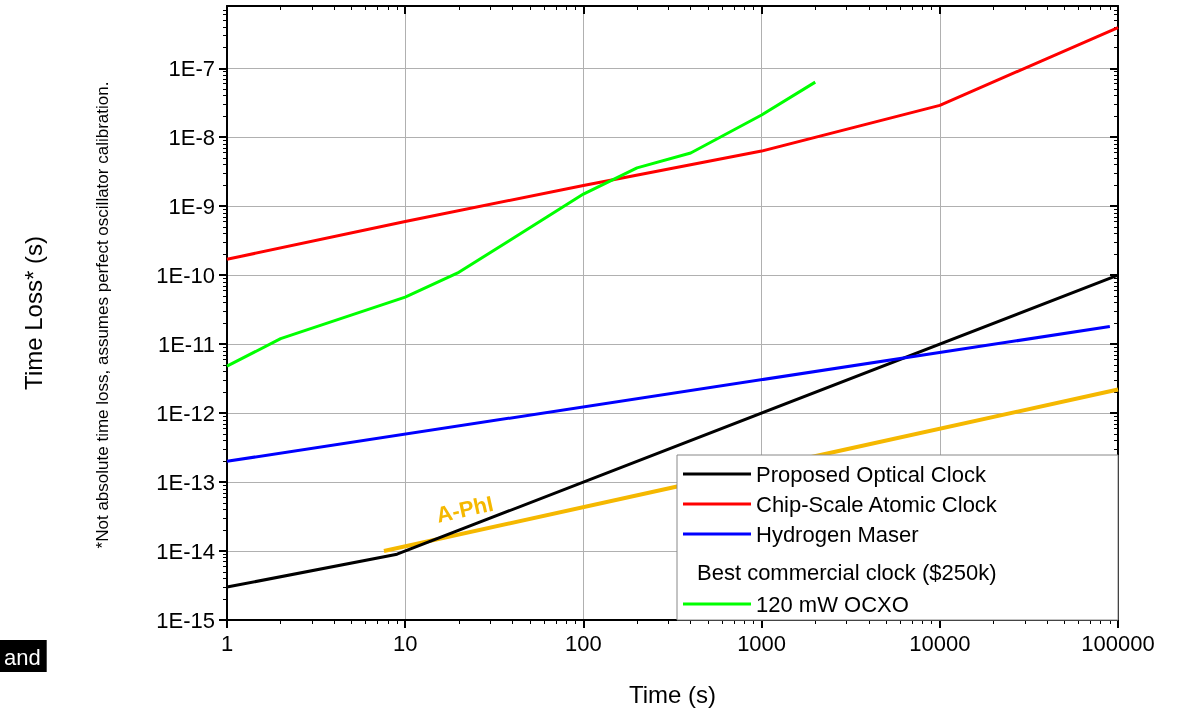 Image resolution: width=1188 pixels, height=721 pixels. Describe the element at coordinates (847, 572) in the screenshot. I see `annotation: Best commercial clock ($250k)` at that location.